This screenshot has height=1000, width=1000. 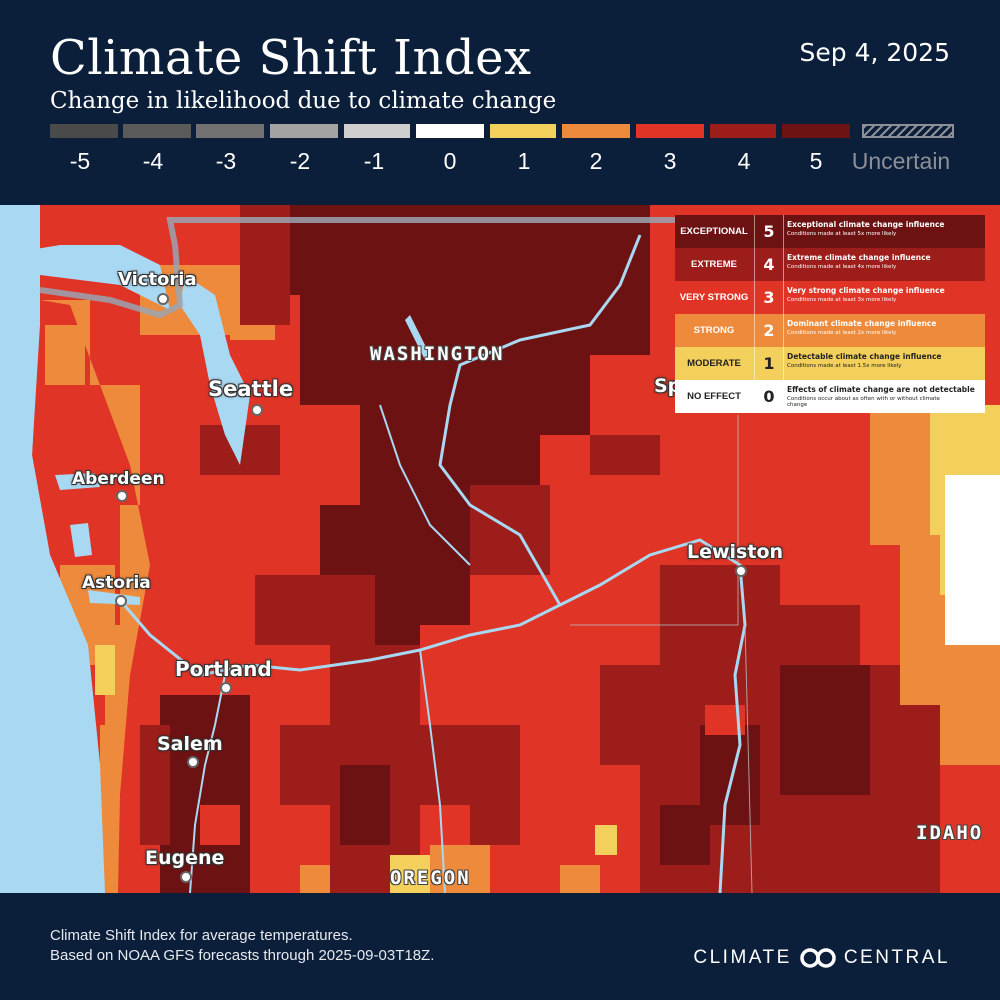 I want to click on city-label-astoria: Astoria, so click(x=116, y=583).